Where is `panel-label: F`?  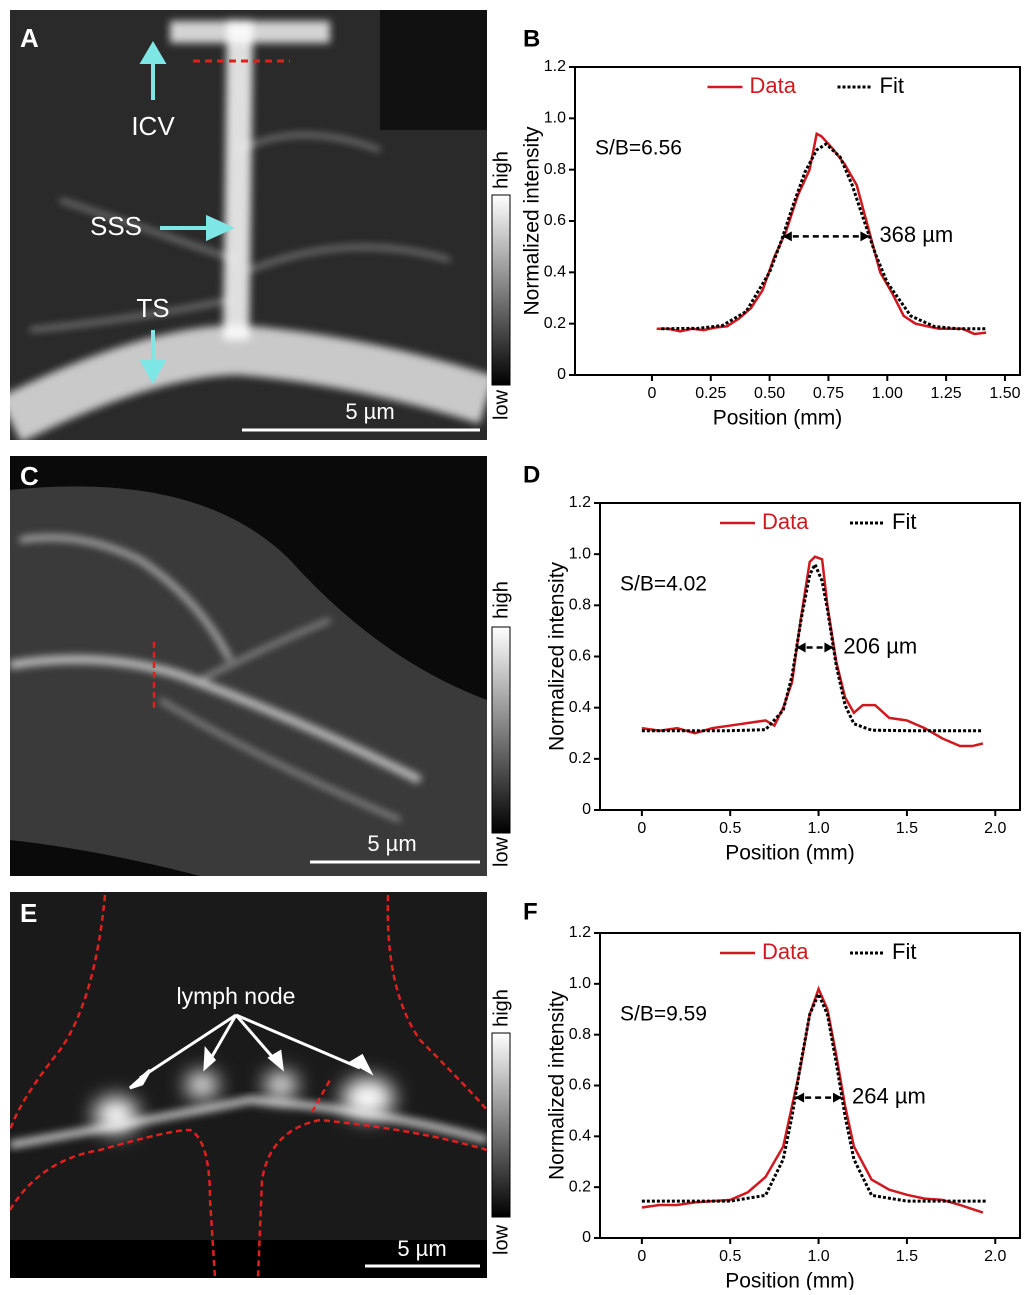 panel-label: F is located at coordinates (530, 911).